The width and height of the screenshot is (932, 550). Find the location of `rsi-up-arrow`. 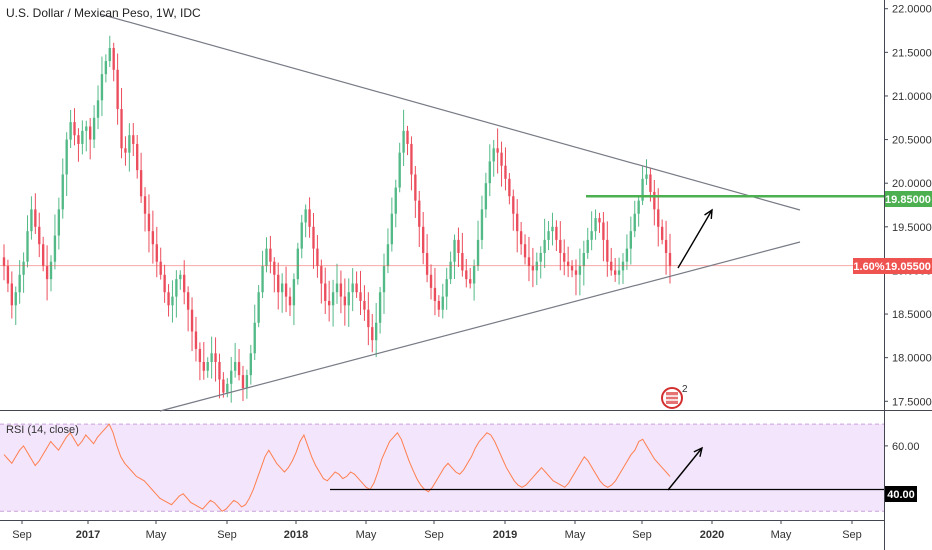

rsi-up-arrow is located at coordinates (685, 468).